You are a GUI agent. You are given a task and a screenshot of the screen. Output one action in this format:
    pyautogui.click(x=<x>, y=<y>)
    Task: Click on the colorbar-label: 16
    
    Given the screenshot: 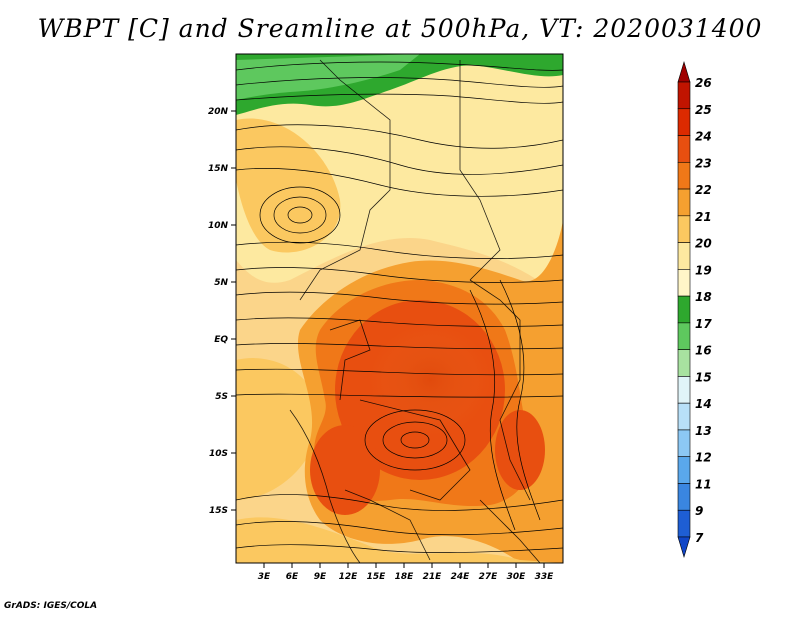 What is the action you would take?
    pyautogui.click(x=703, y=351)
    